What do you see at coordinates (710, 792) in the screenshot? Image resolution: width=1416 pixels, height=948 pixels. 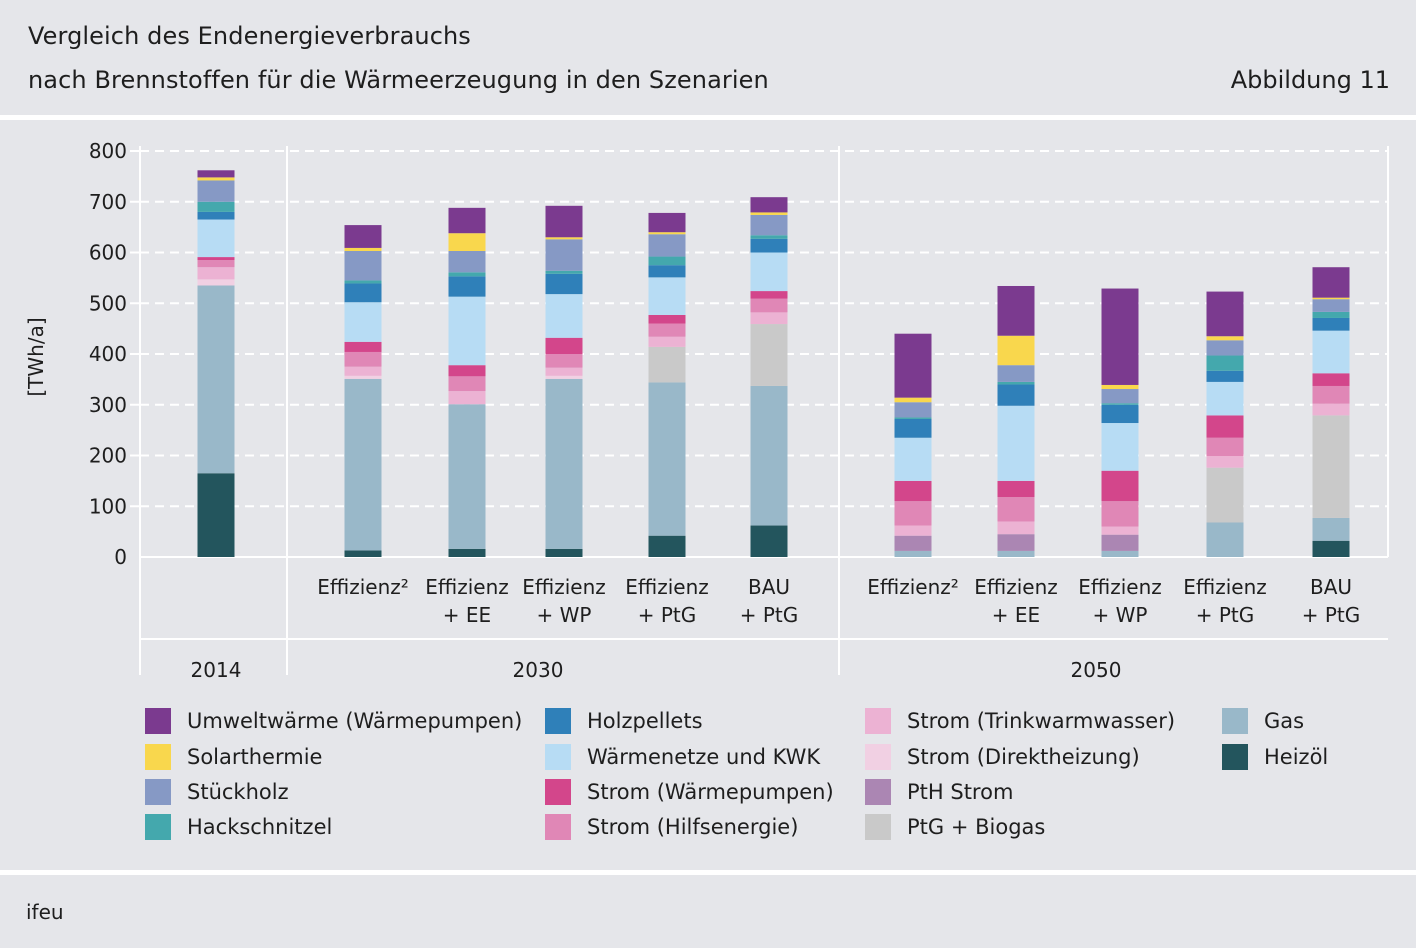 I see `legend-label: Strom (Wärmepumpen)` at bounding box center [710, 792].